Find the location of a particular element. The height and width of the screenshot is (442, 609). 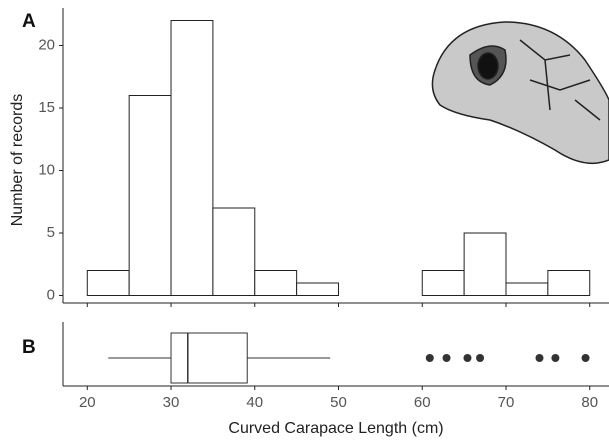

box is located at coordinates (209, 358).